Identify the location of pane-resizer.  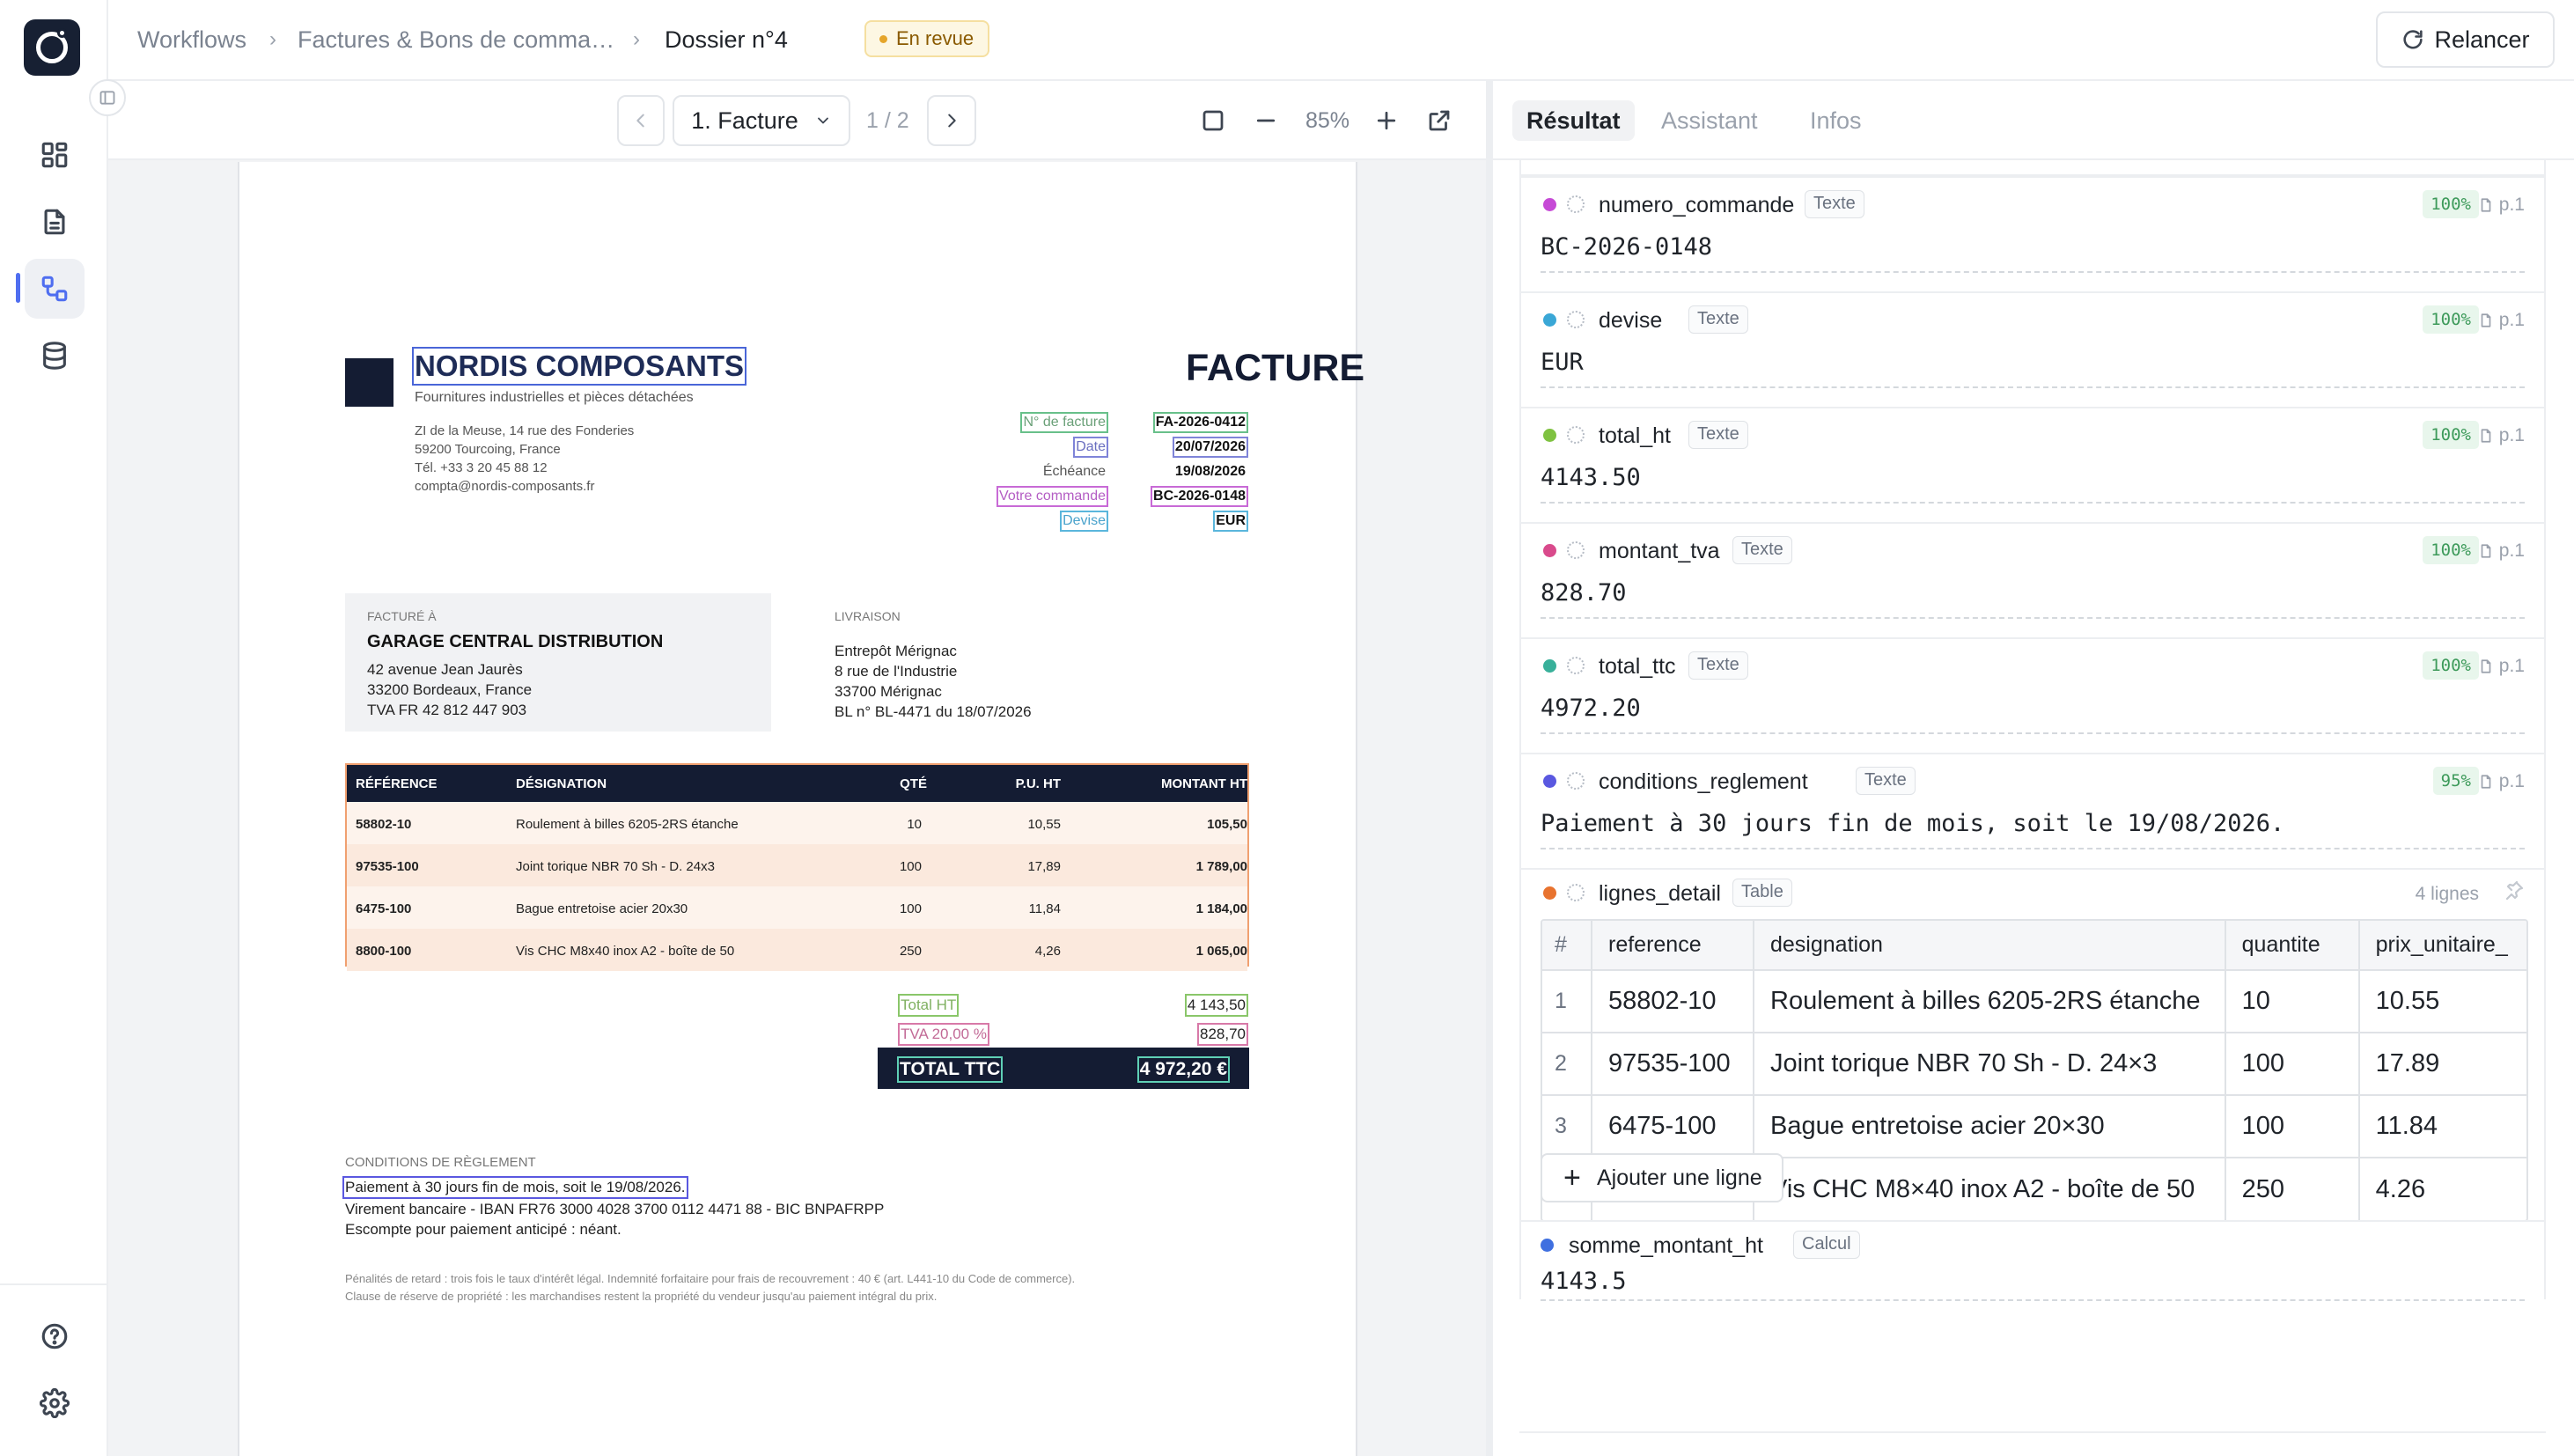
(1490, 768).